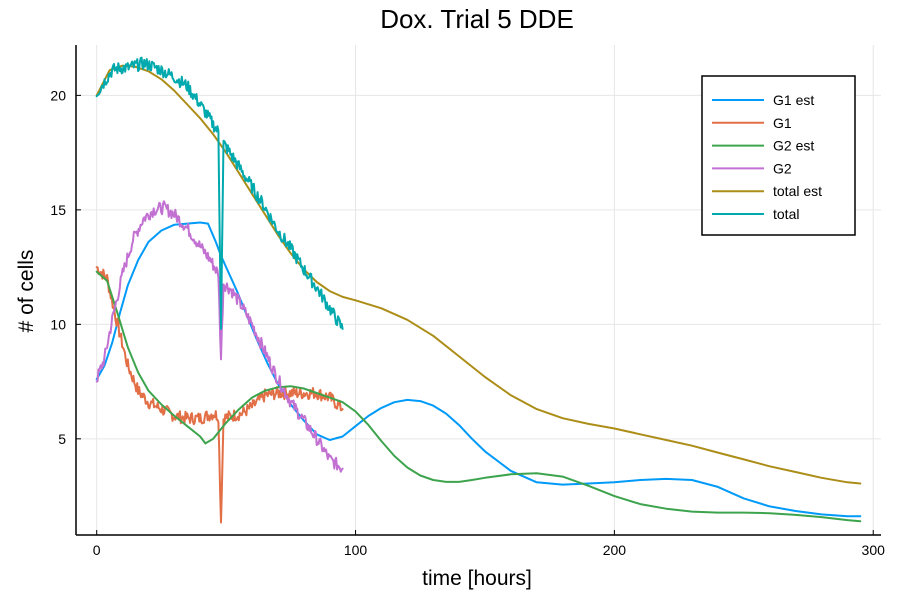 This screenshot has width=900, height=600. What do you see at coordinates (58, 324) in the screenshot?
I see `y-tick-label: 10` at bounding box center [58, 324].